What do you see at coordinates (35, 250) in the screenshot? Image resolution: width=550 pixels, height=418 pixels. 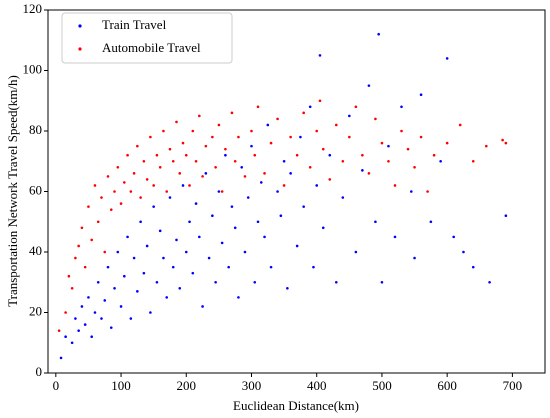 I see `y-tick-label: 40` at bounding box center [35, 250].